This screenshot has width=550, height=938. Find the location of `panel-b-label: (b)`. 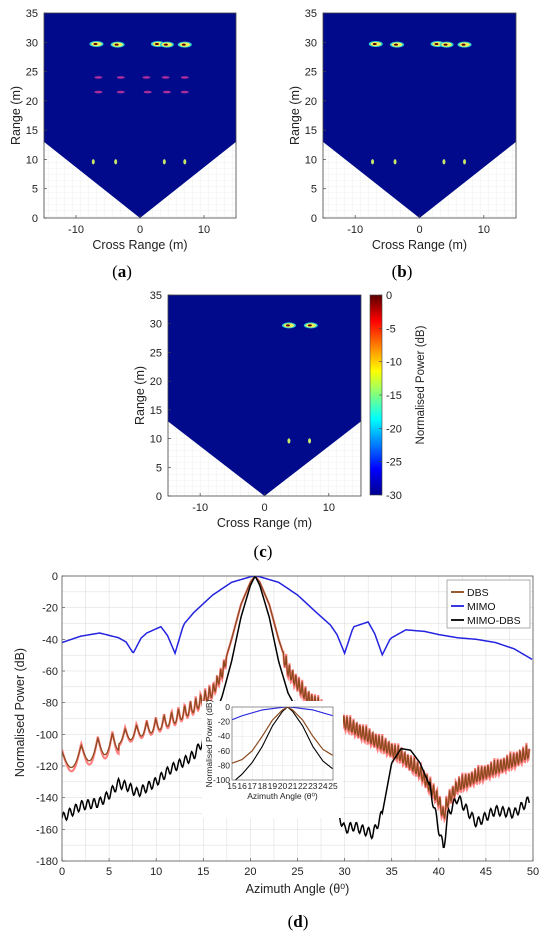

panel-b-label: (b) is located at coordinates (402, 271).